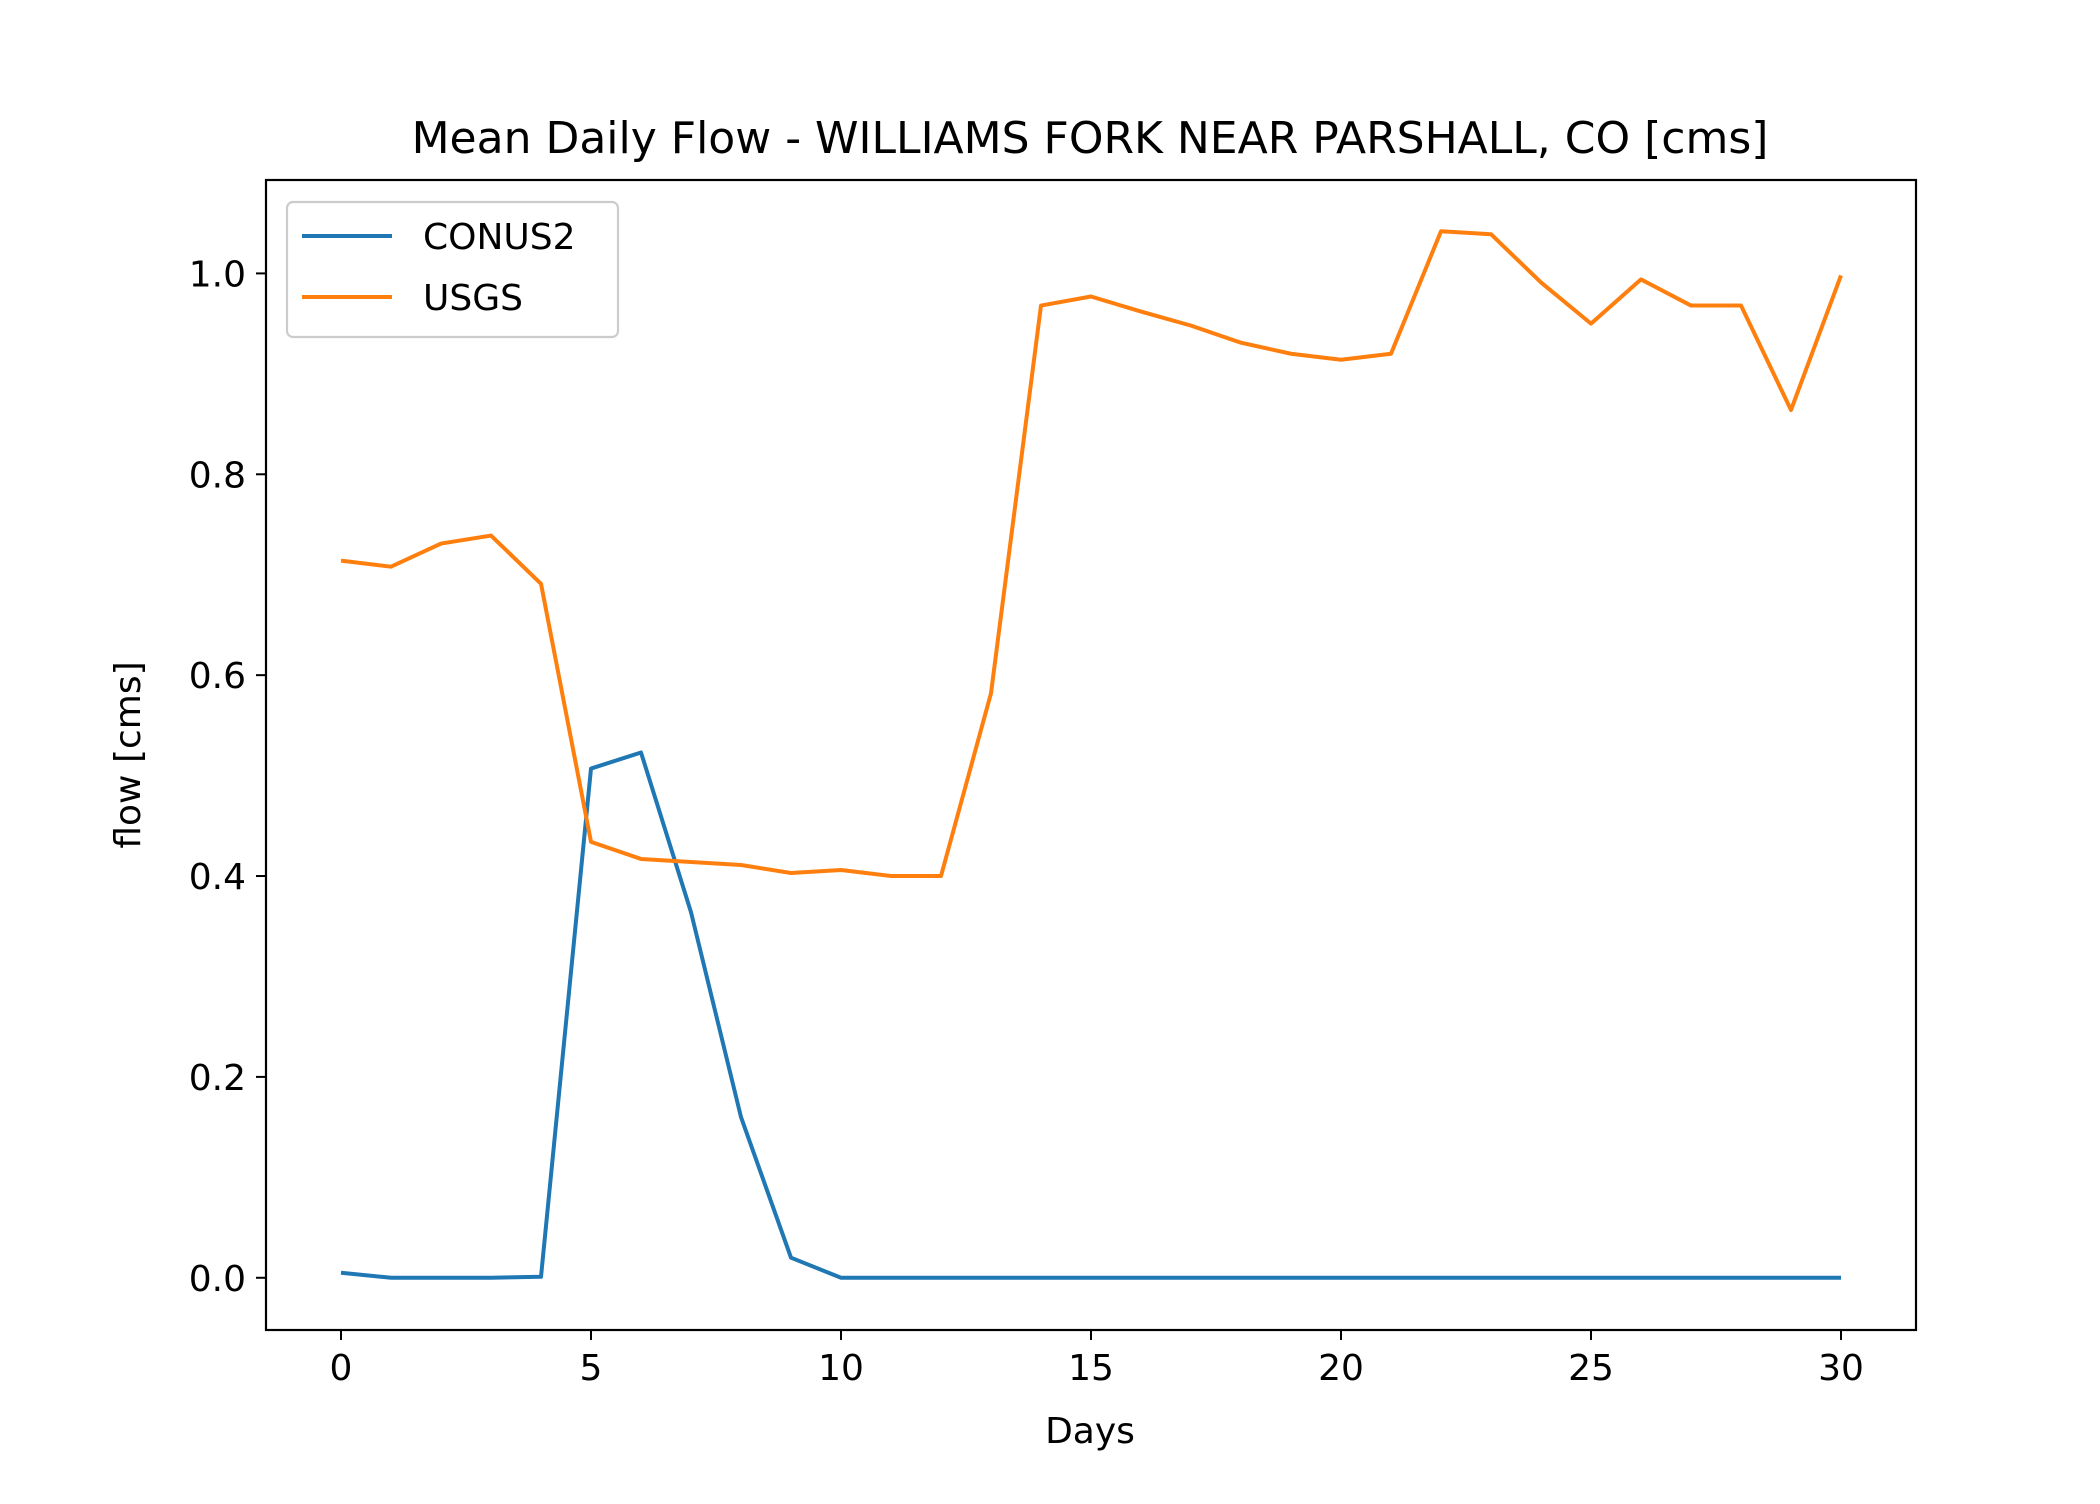  What do you see at coordinates (217, 274) in the screenshot?
I see `y-tick-label: 1.0` at bounding box center [217, 274].